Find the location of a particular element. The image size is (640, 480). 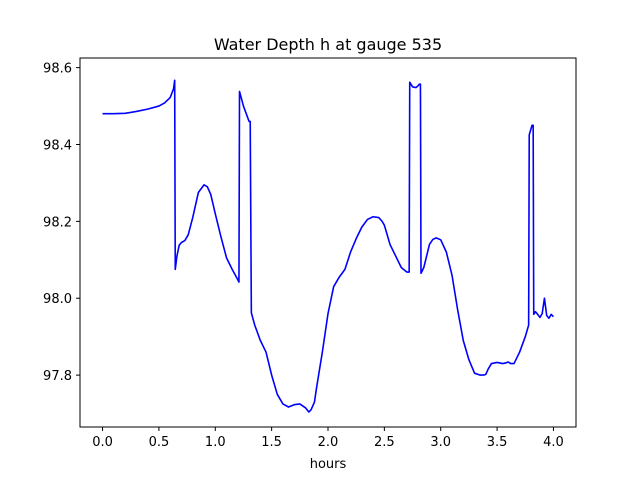

x-tick-label: 3.5 is located at coordinates (497, 442).